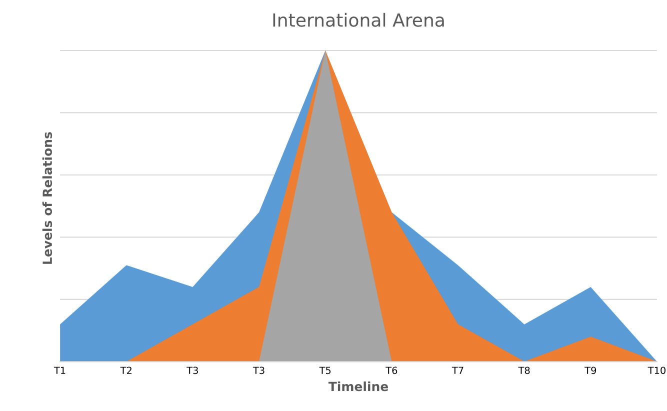 This screenshot has height=411, width=667. I want to click on x-axis-title: Timeline, so click(358, 387).